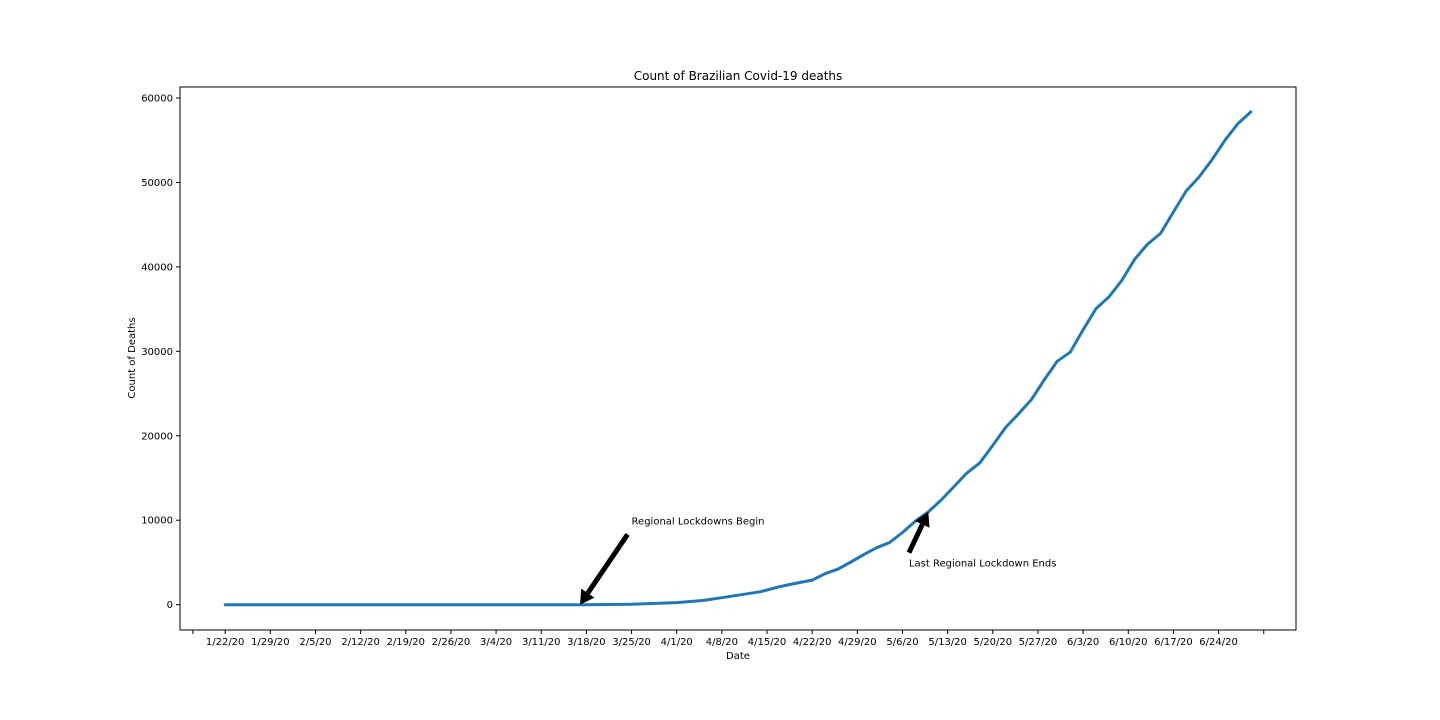  What do you see at coordinates (902, 642) in the screenshot?
I see `x-tick-label: 5/6/20` at bounding box center [902, 642].